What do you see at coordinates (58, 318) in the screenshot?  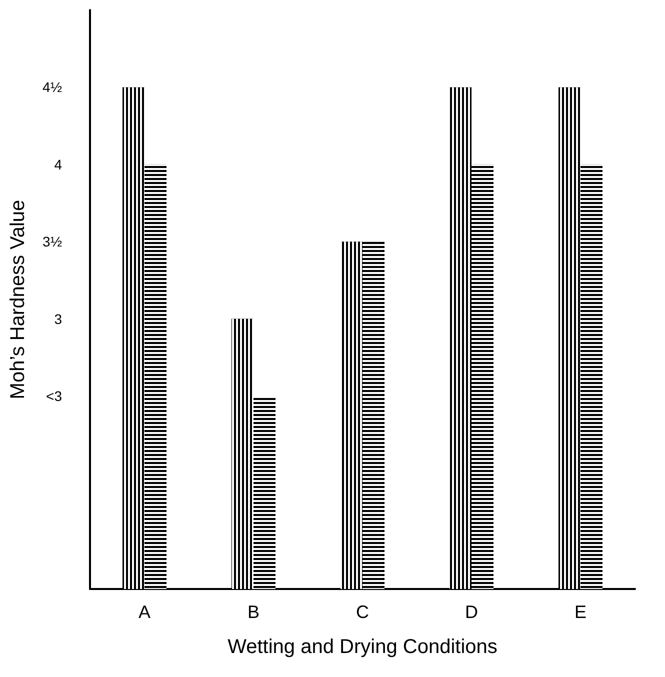 I see `y-tick-label: 3` at bounding box center [58, 318].